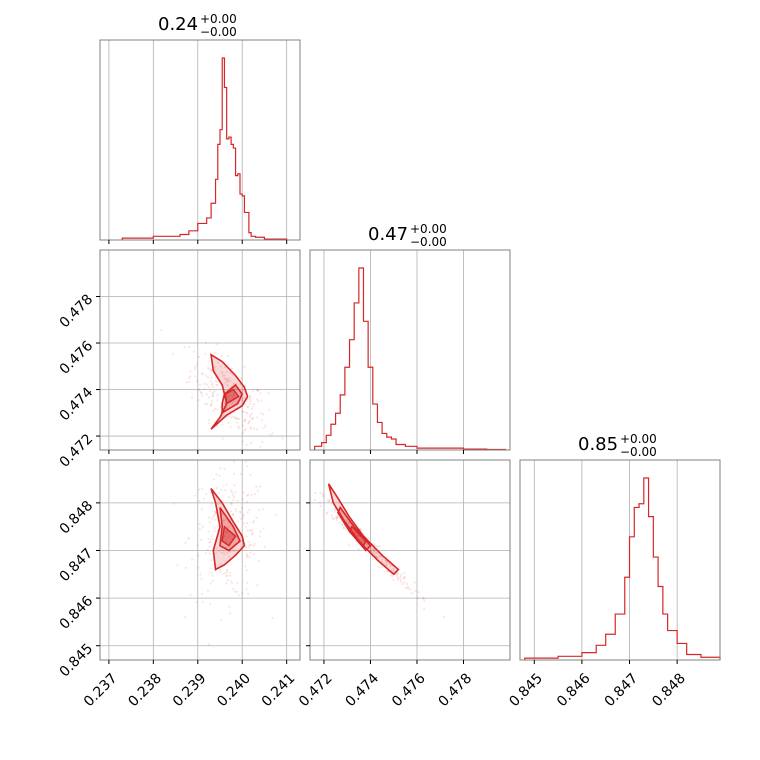 The width and height of the screenshot is (760, 760). What do you see at coordinates (363, 690) in the screenshot?
I see `x-tick-label-1-1: 0.474` at bounding box center [363, 690].